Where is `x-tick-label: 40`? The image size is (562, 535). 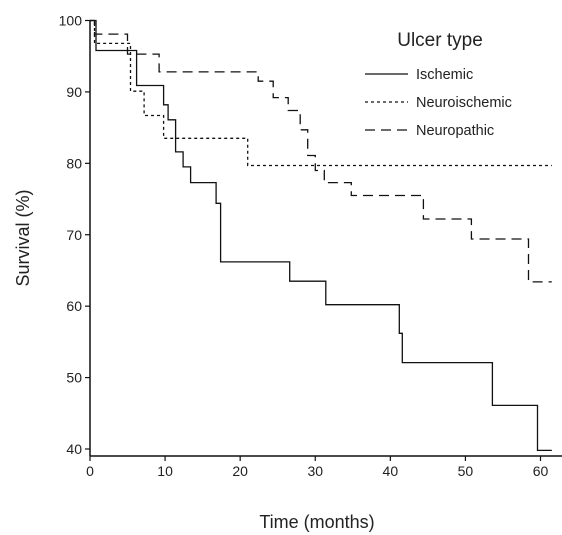
x-tick-label: 40 is located at coordinates (391, 471).